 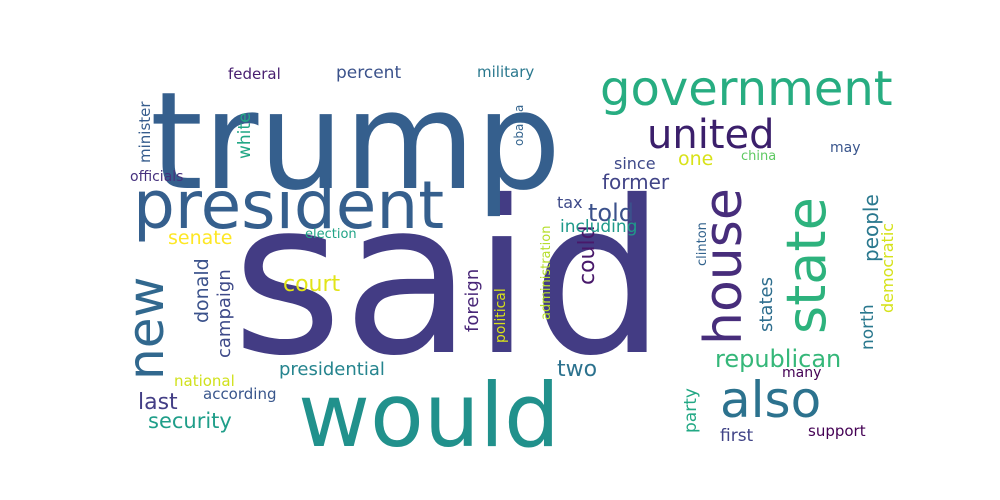 What do you see at coordinates (429, 415) in the screenshot?
I see `word-would: would` at bounding box center [429, 415].